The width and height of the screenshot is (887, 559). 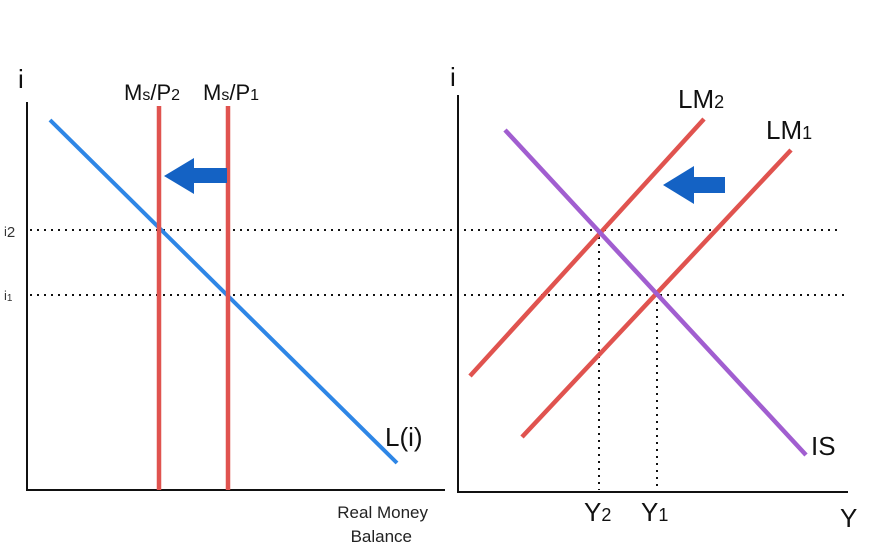 What do you see at coordinates (152, 92) in the screenshot?
I see `money-supply-label-2: Ms/P2` at bounding box center [152, 92].